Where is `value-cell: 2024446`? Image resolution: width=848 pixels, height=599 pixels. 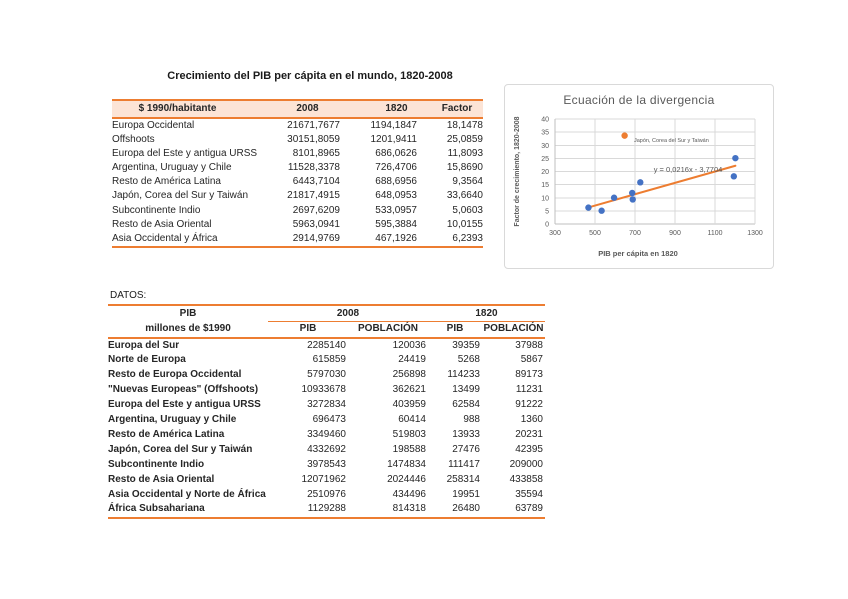
value-cell: 2024446 is located at coordinates (406, 479).